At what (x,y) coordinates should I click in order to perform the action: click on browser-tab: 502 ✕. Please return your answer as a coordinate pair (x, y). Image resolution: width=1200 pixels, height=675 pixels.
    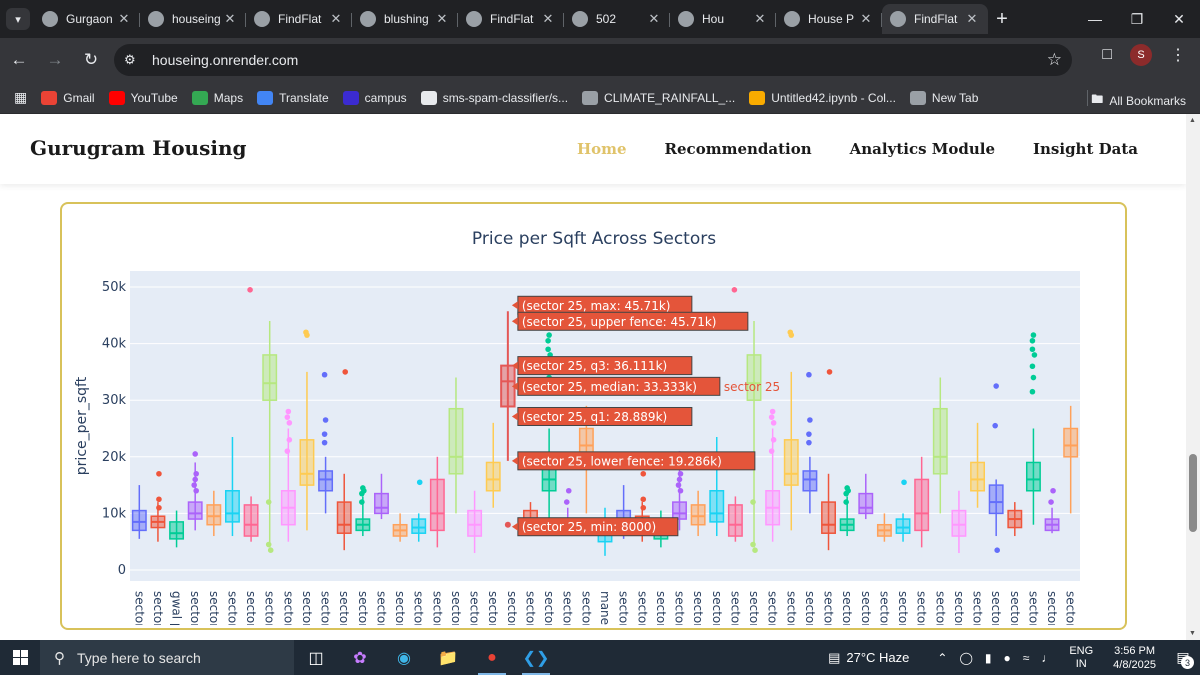
    Looking at the image, I should click on (617, 19).